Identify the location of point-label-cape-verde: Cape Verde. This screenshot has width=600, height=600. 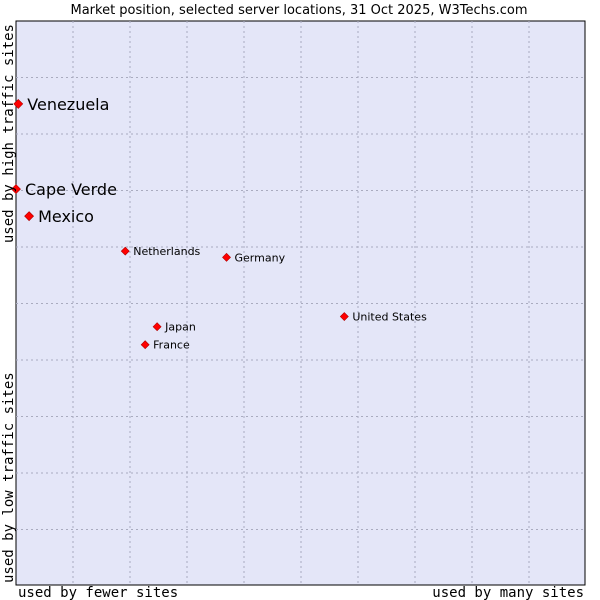
(71, 189).